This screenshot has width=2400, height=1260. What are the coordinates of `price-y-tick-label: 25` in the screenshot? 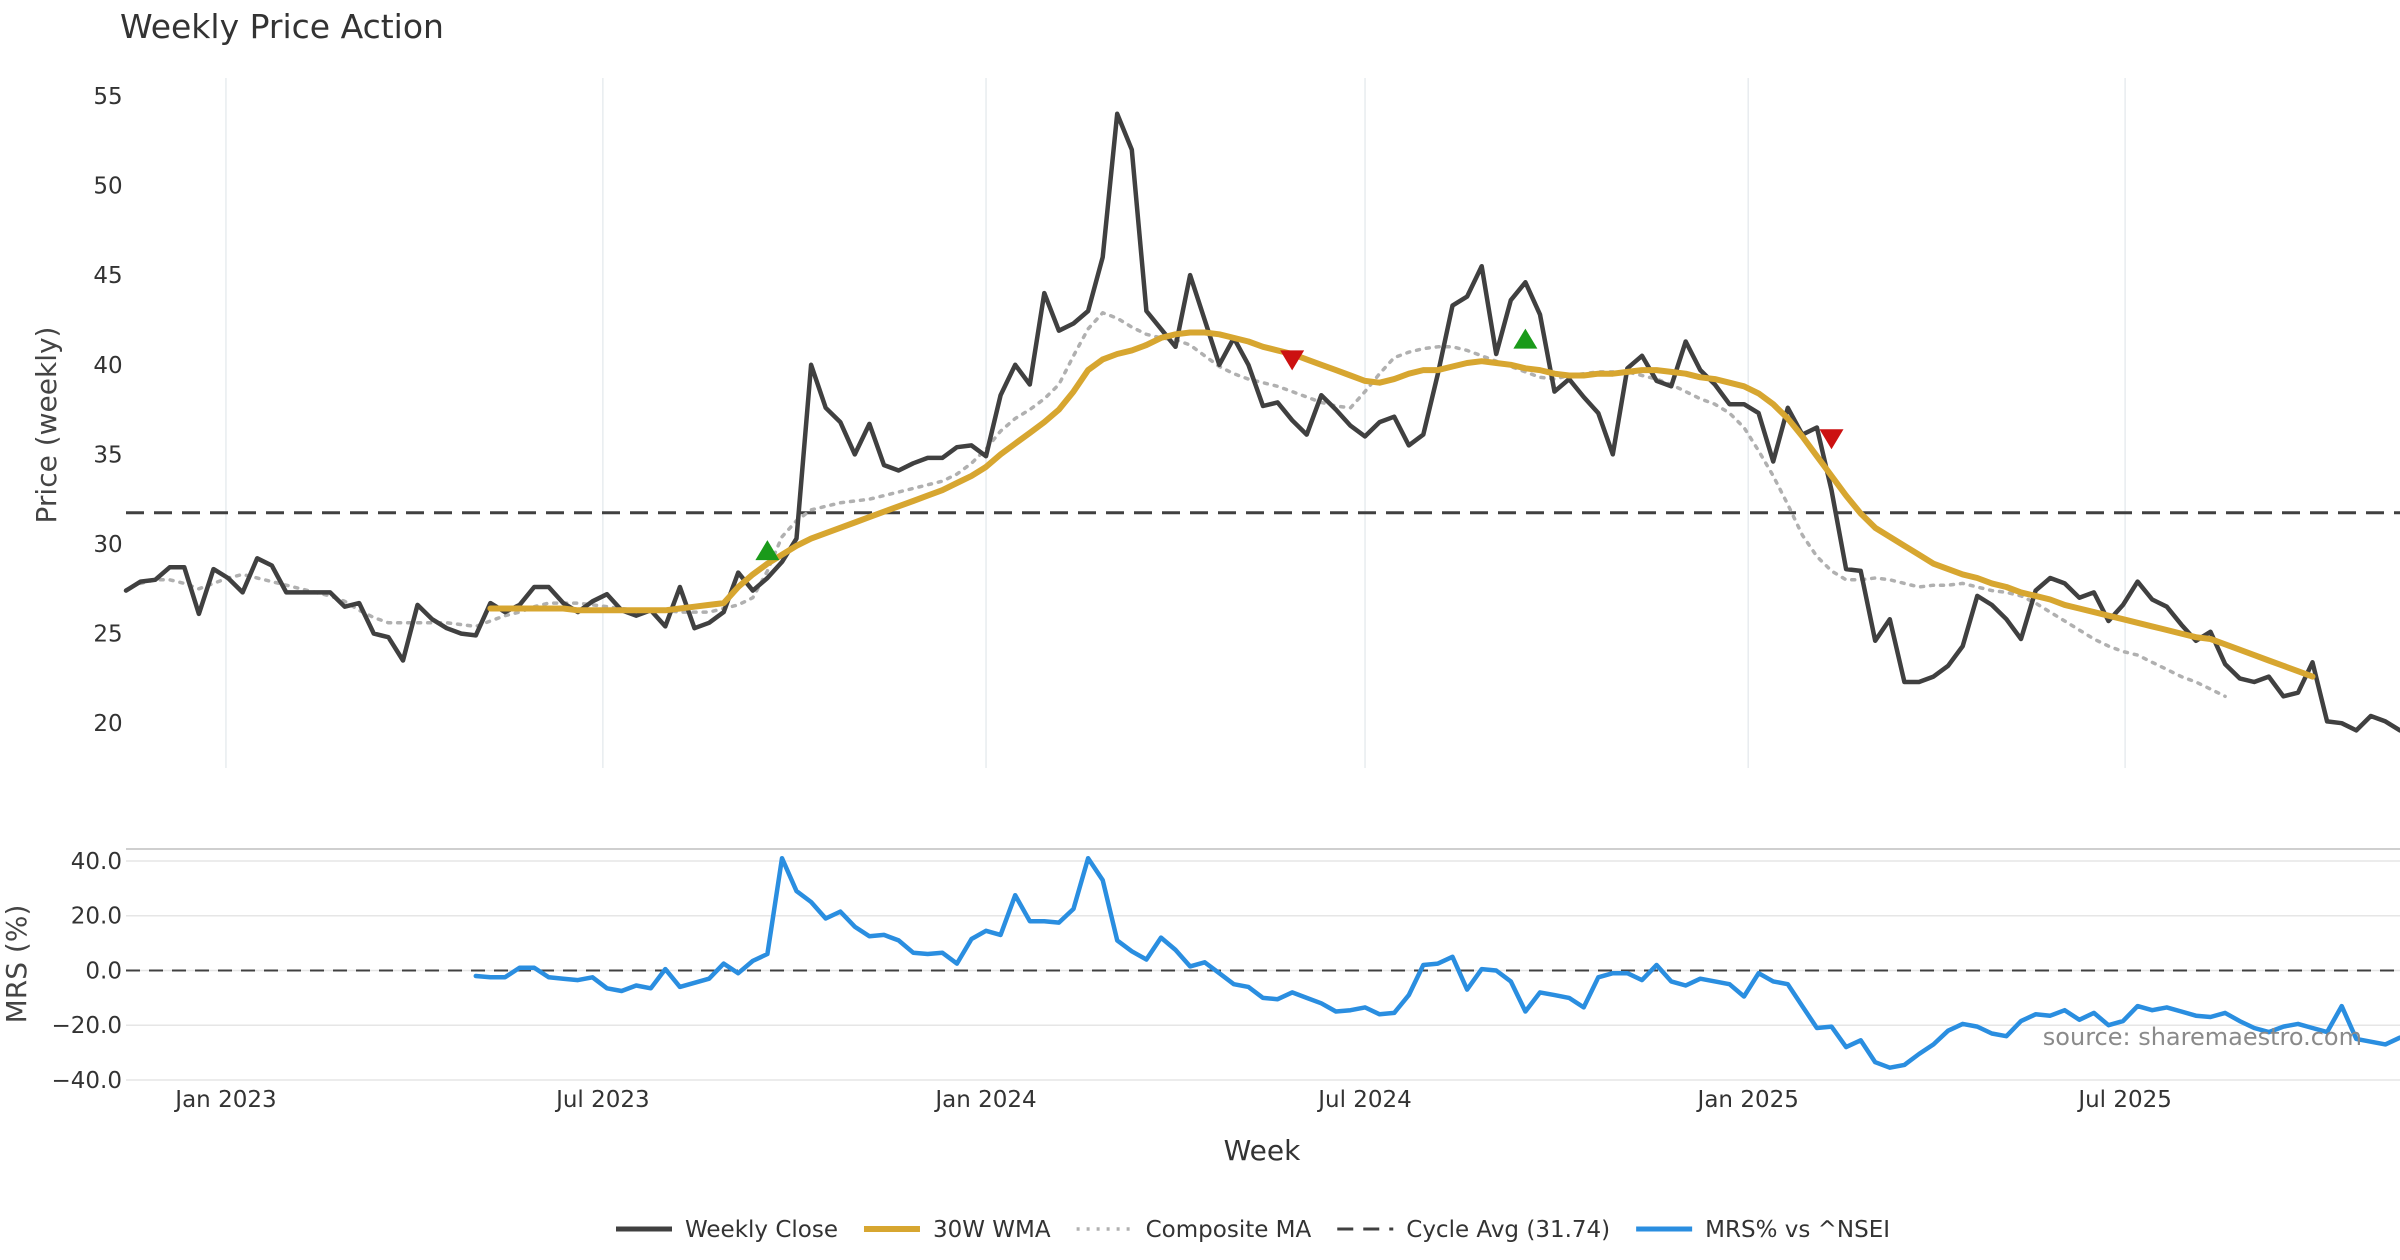 It's located at (107, 635).